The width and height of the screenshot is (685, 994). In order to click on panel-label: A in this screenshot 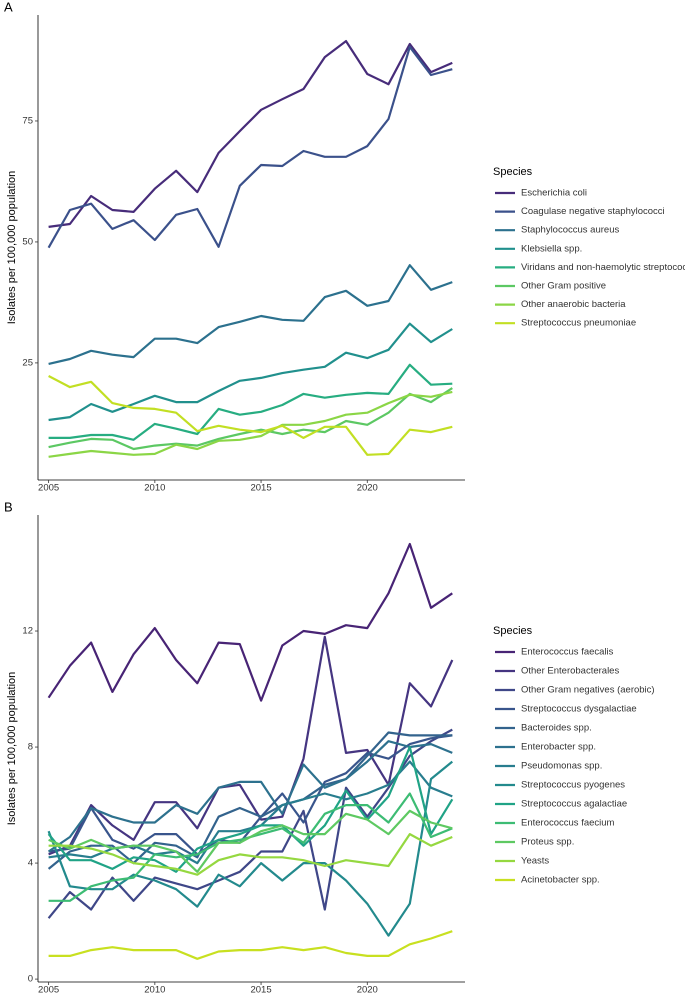, I will do `click(8, 7)`.